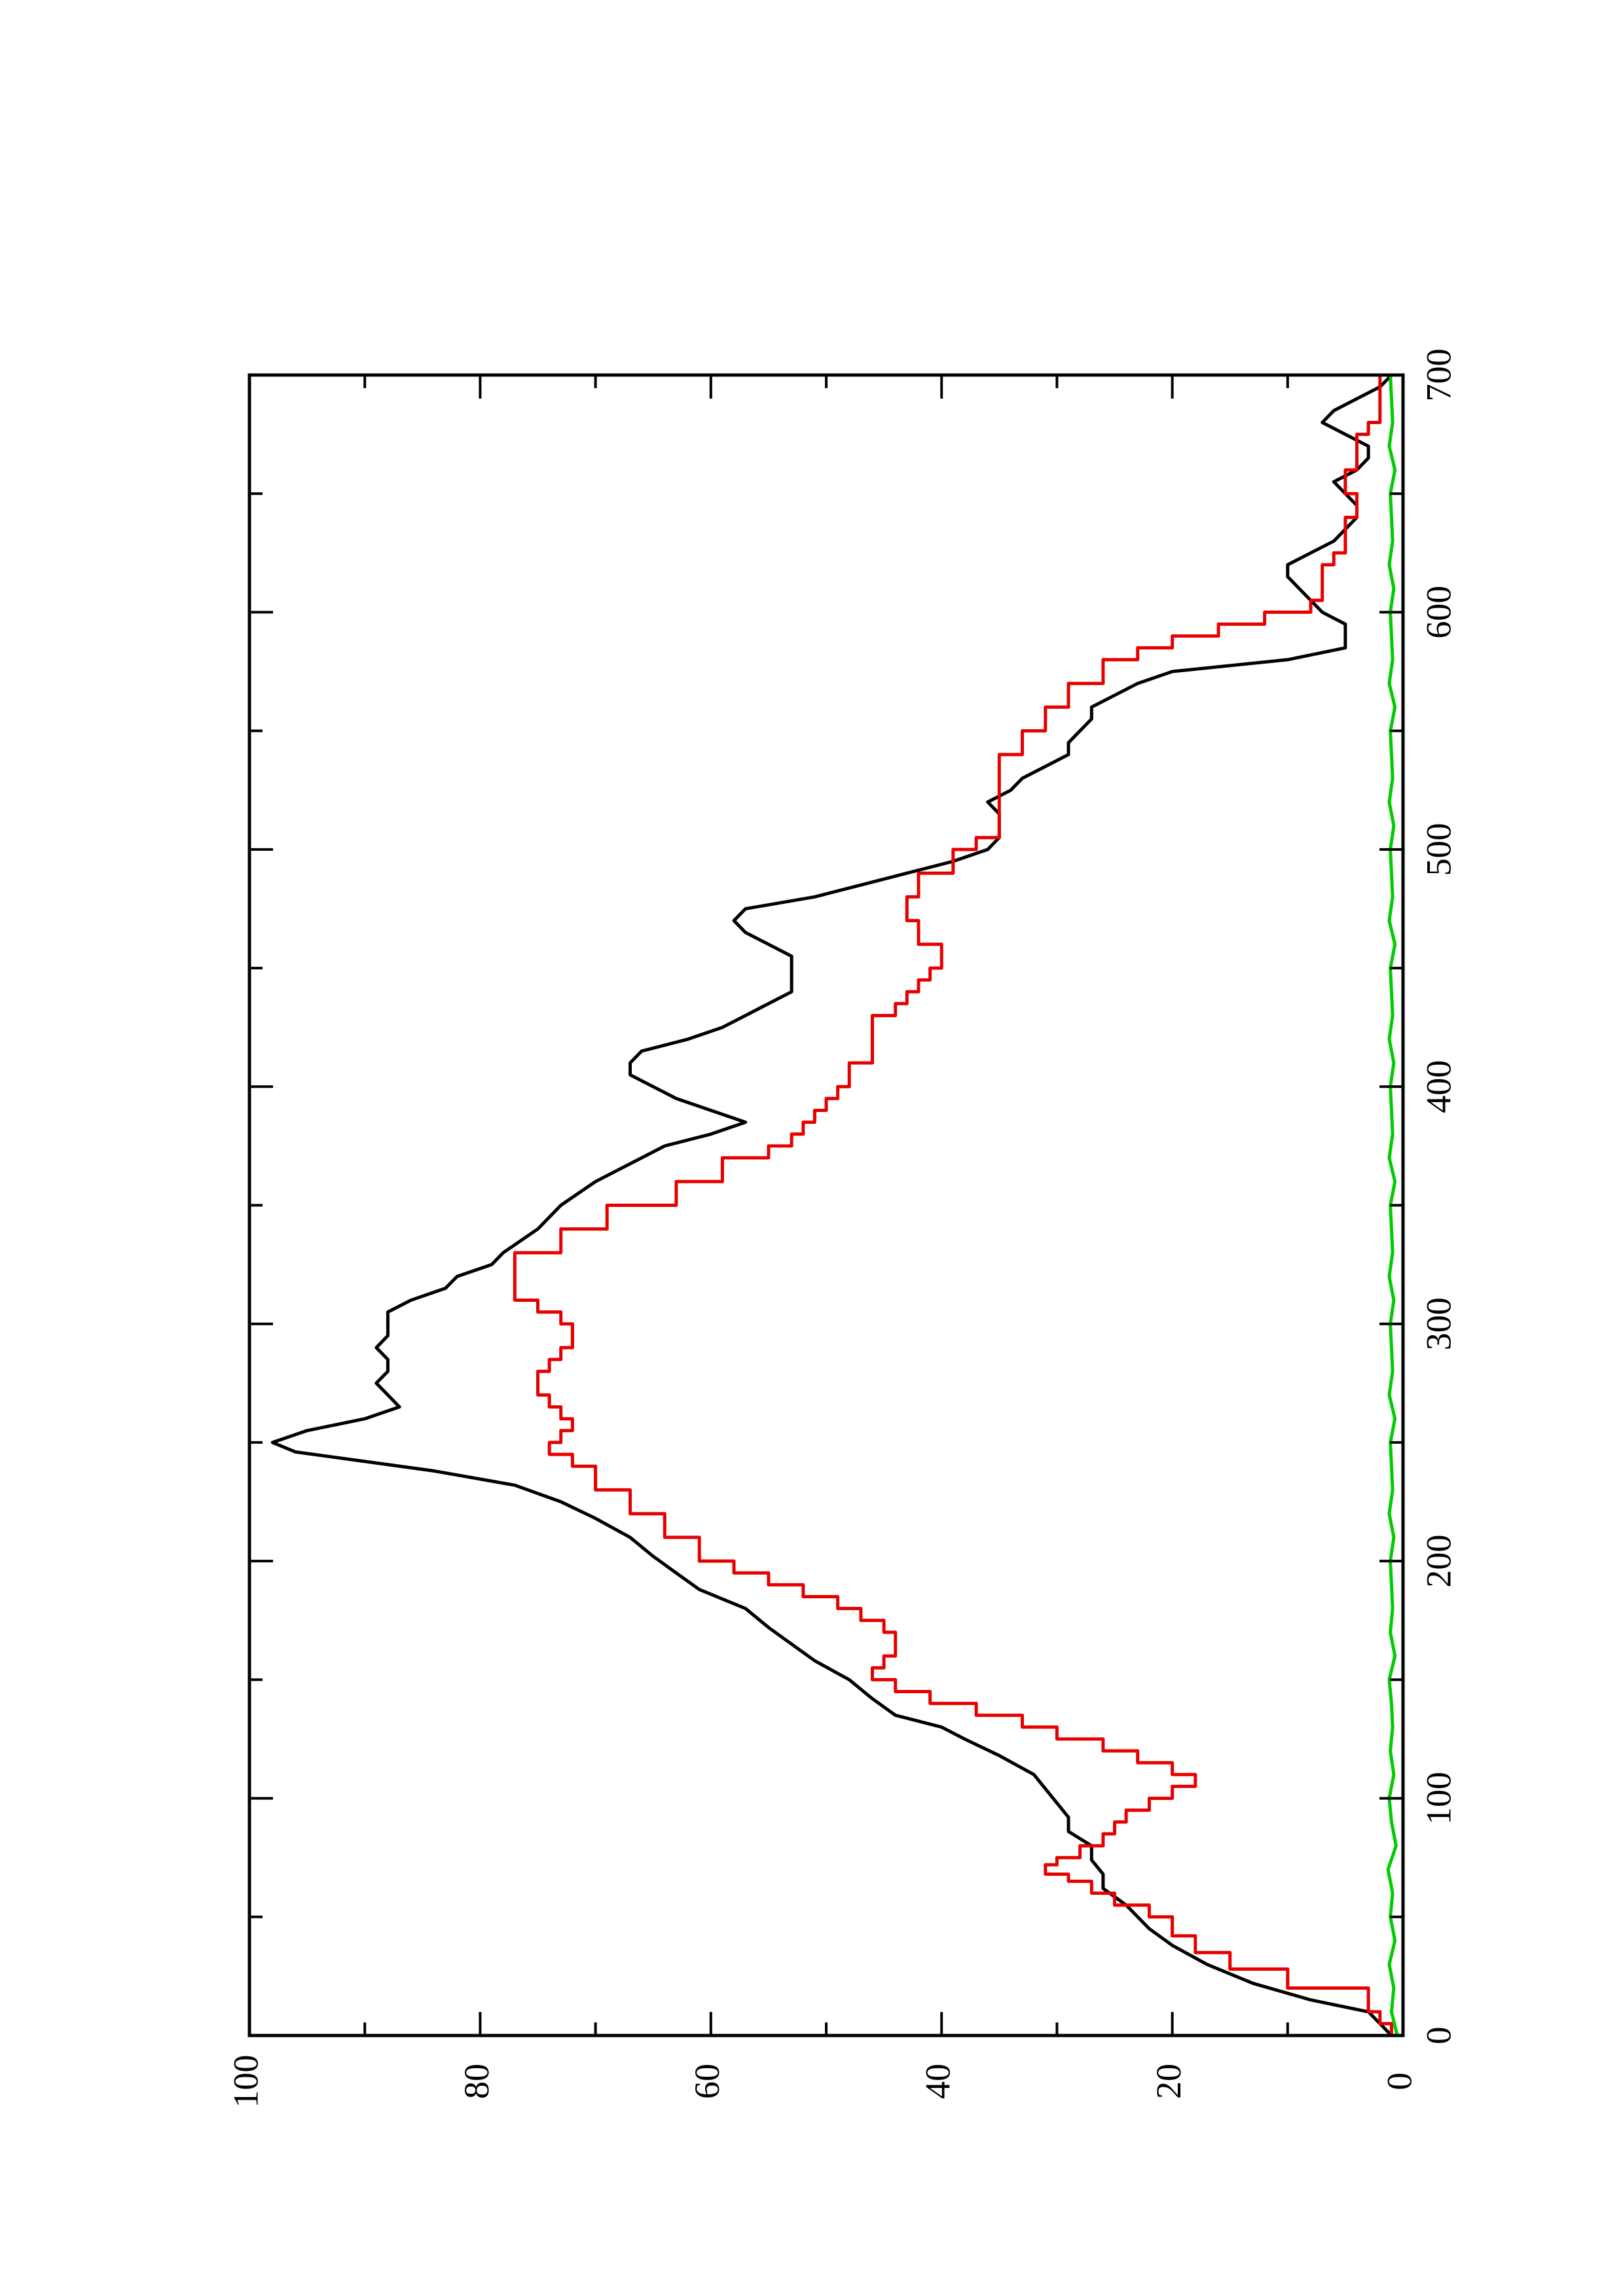 The height and width of the screenshot is (2296, 1623). Describe the element at coordinates (1438, 1086) in the screenshot. I see `x-tick-label: 400` at that location.